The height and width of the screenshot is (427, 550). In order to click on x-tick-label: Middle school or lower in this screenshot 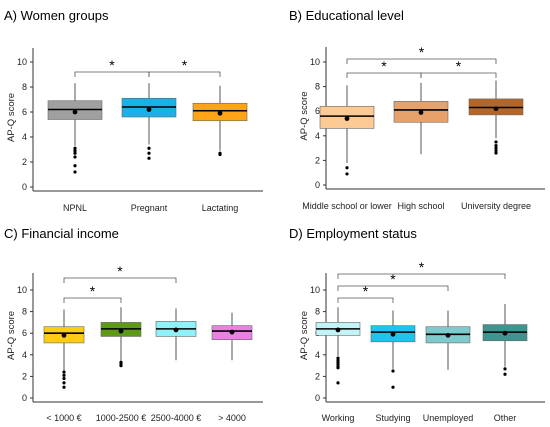, I will do `click(347, 206)`.